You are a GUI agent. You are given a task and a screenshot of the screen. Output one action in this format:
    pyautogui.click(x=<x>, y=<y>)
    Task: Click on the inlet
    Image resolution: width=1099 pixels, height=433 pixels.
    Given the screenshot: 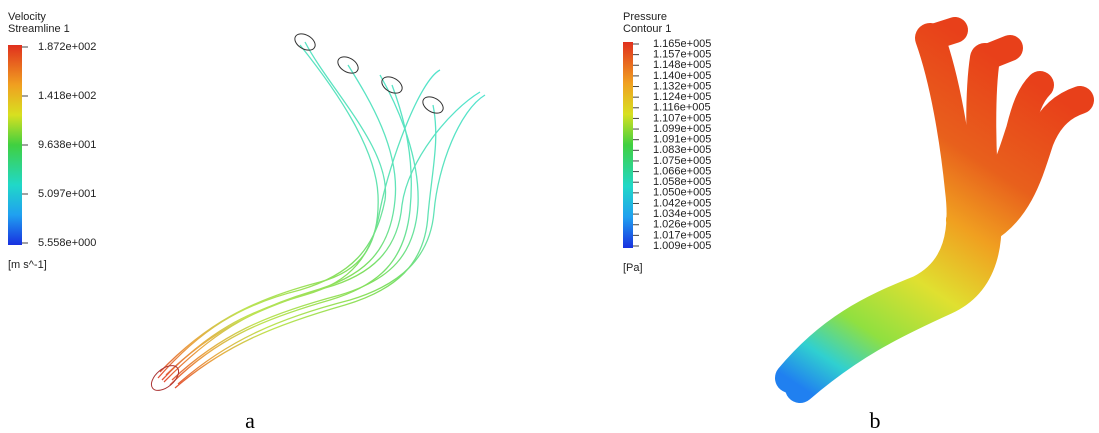 What is the action you would take?
    pyautogui.click(x=165, y=378)
    